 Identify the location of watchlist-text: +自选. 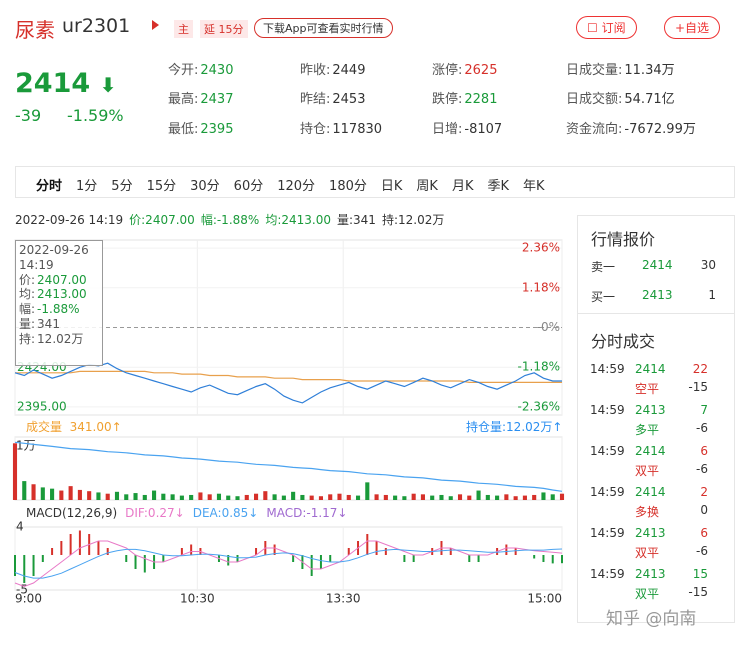
(692, 28).